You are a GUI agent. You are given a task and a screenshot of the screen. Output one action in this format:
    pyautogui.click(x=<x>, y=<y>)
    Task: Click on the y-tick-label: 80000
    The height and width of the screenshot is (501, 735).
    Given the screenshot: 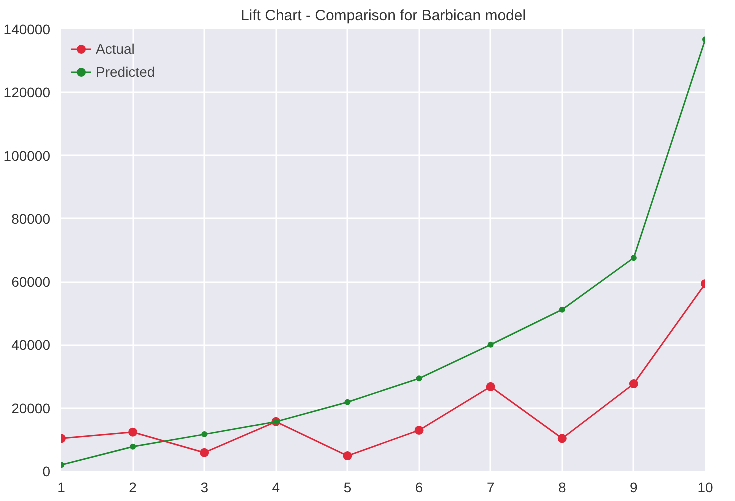 What is the action you would take?
    pyautogui.click(x=31, y=218)
    